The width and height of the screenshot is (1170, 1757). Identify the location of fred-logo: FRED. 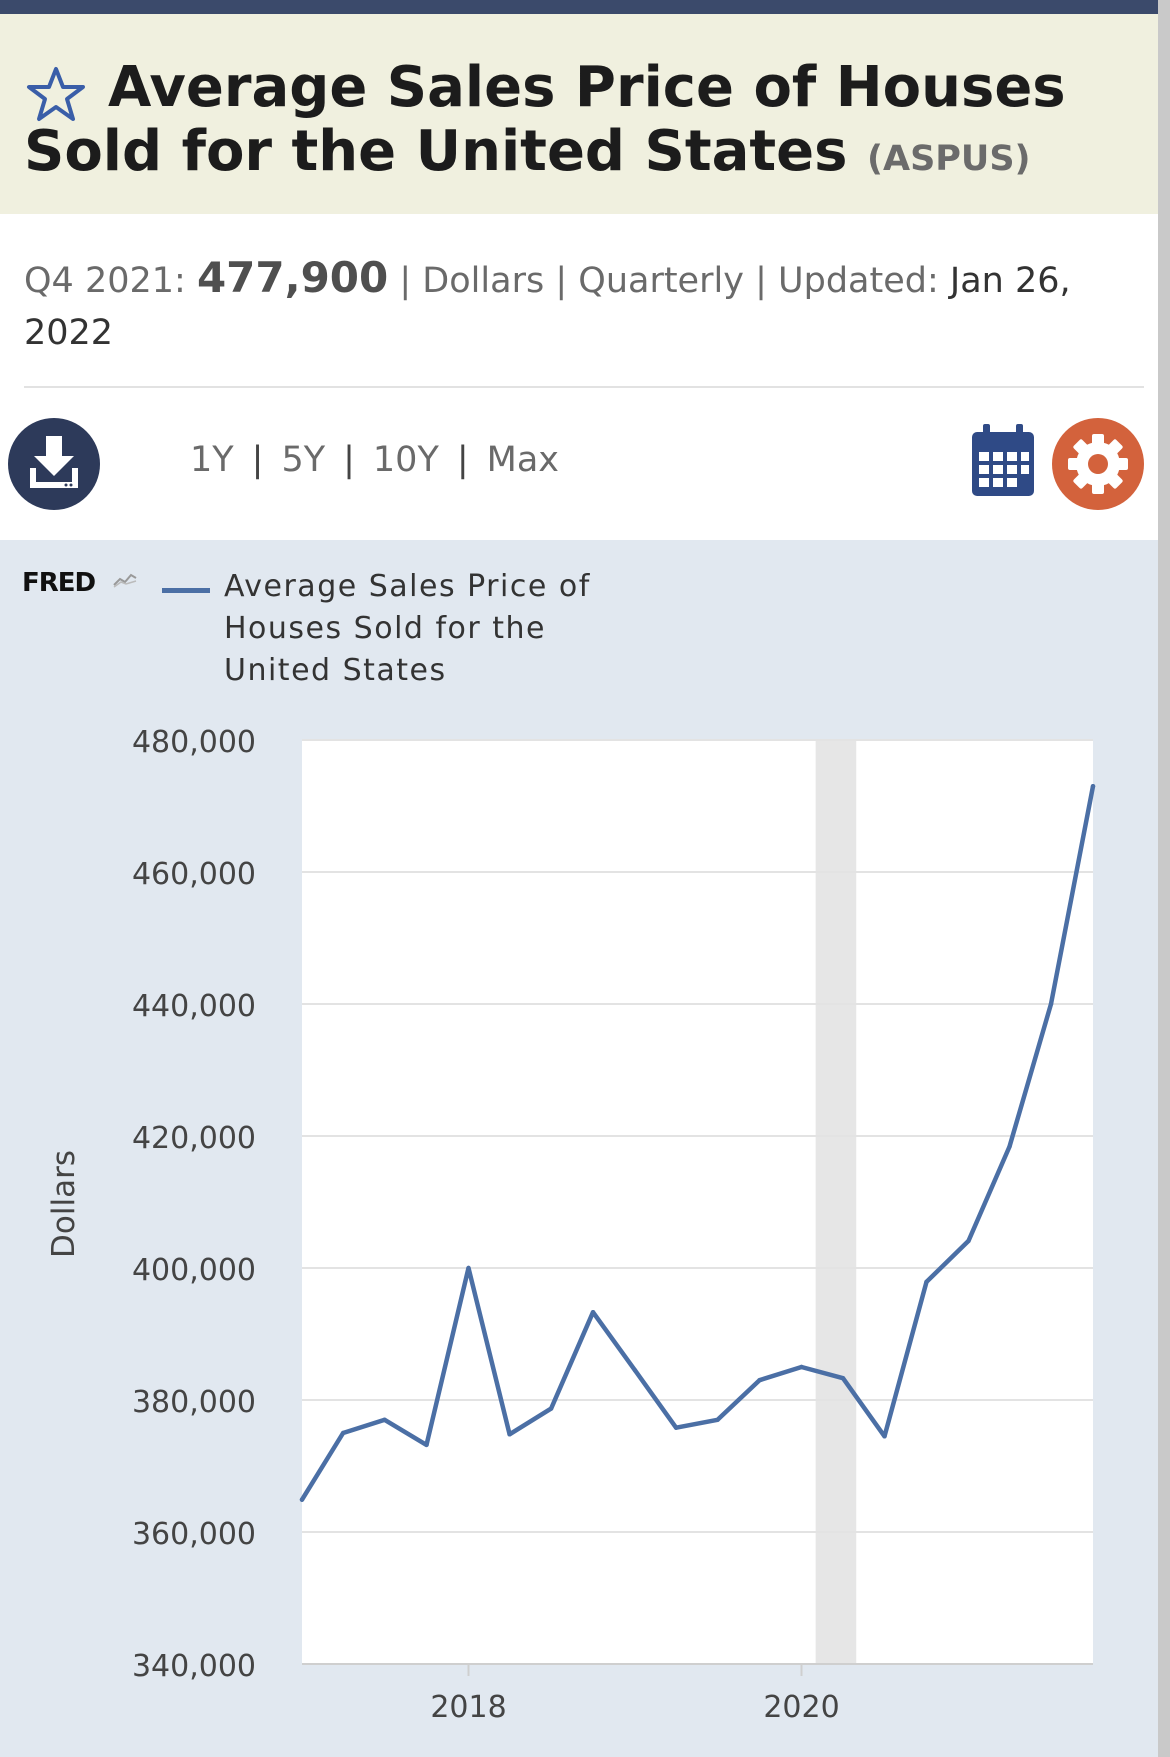
(59, 583).